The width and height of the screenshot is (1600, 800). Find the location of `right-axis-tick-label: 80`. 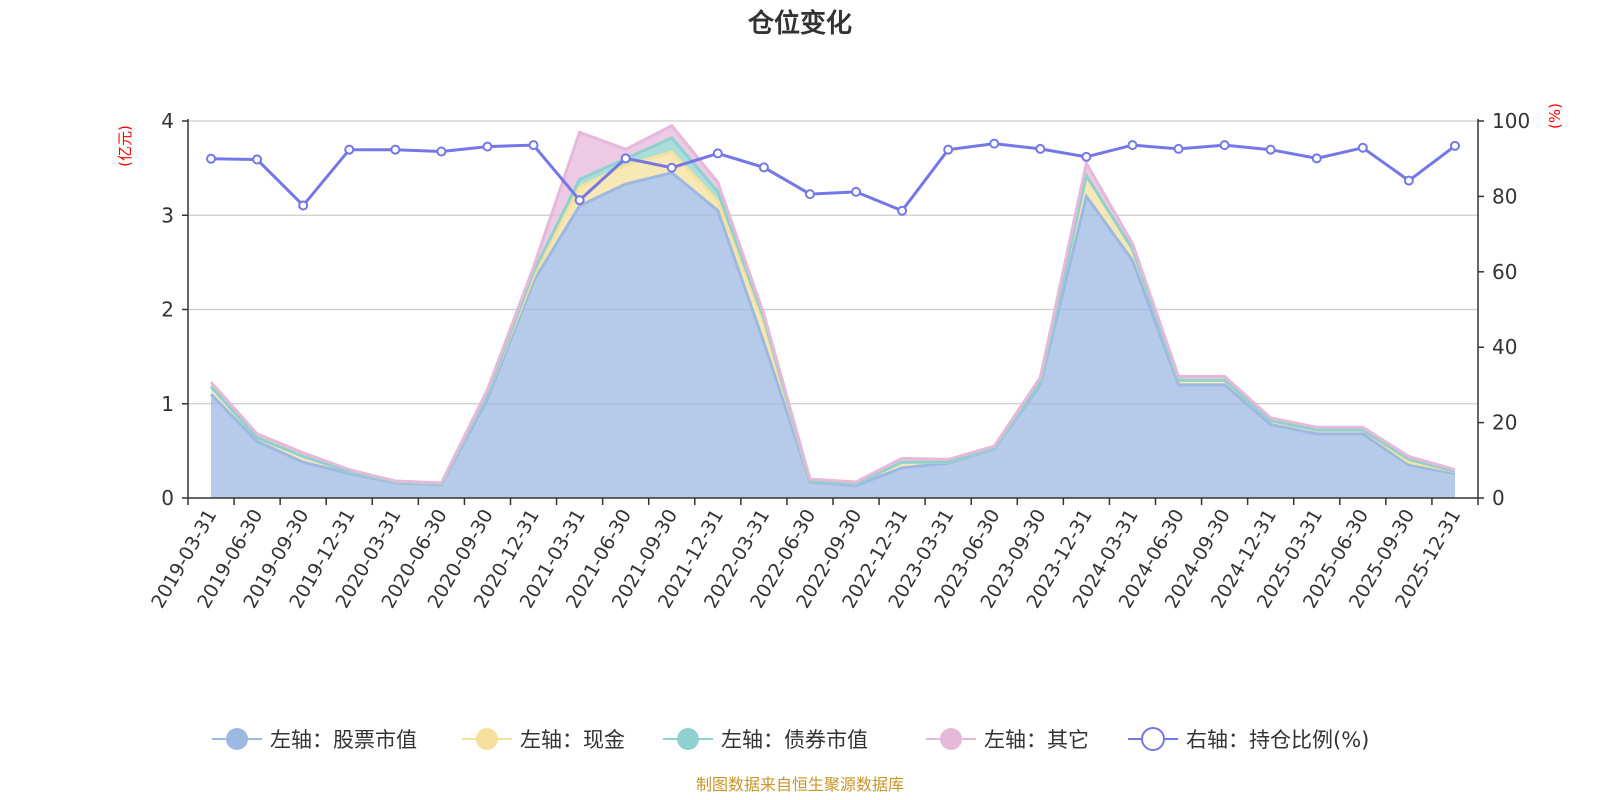

right-axis-tick-label: 80 is located at coordinates (1504, 196).